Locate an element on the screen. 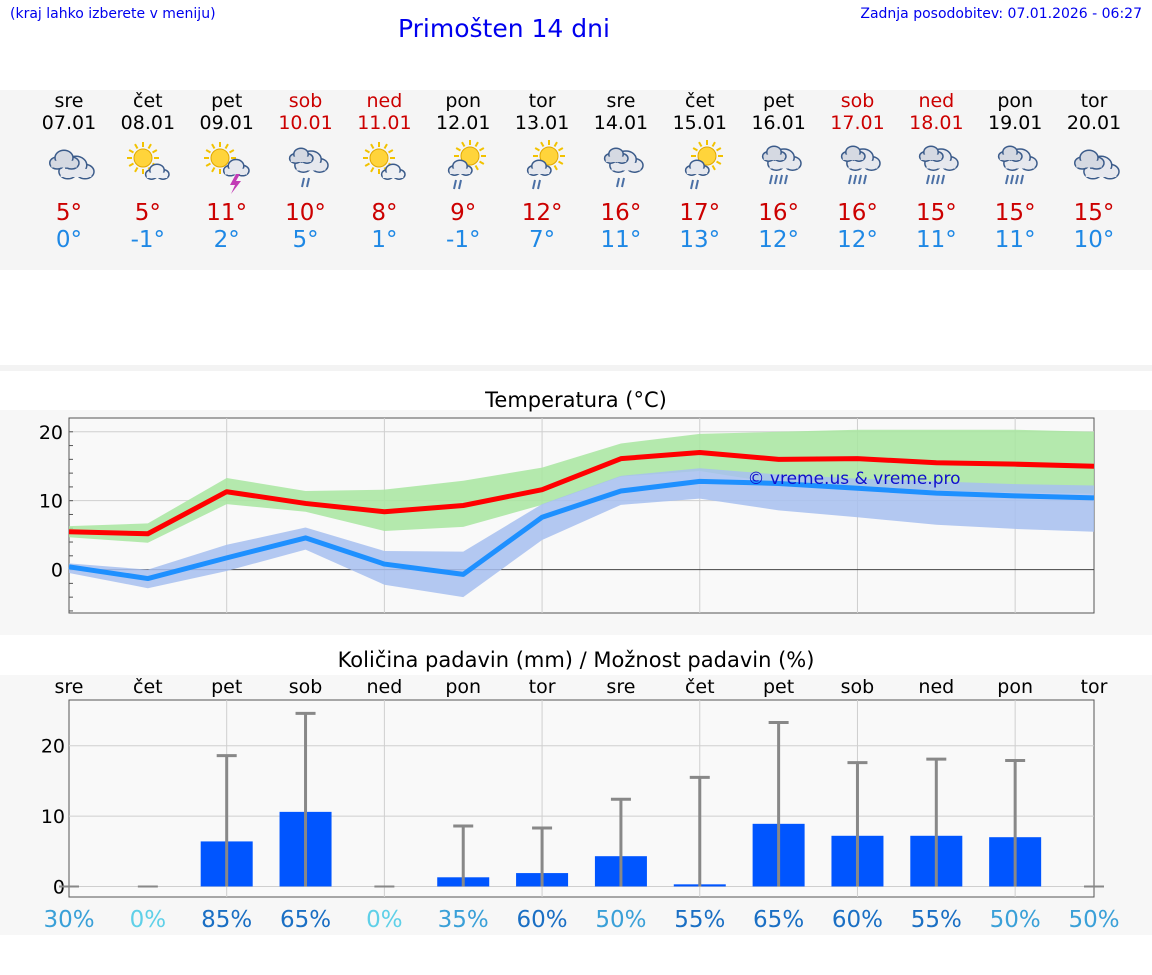  min-temp: 10° is located at coordinates (1094, 240).